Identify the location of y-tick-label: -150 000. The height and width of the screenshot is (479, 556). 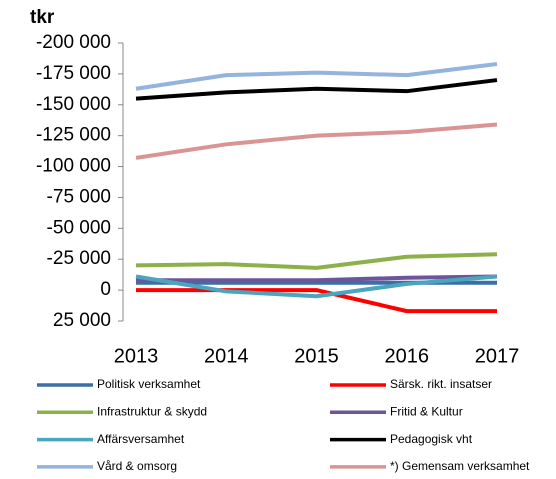
(73, 104).